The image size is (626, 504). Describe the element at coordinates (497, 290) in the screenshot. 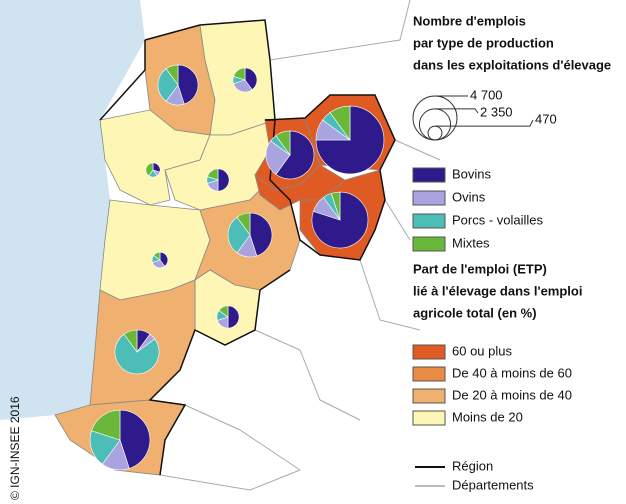

I see `legend-title: lié à l'élevage dans l'emploi` at that location.